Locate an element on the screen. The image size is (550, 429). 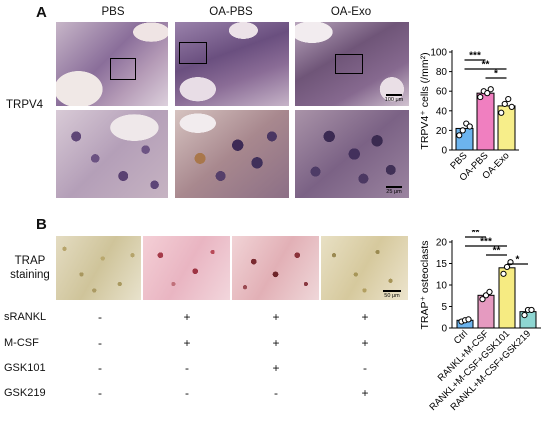
treatment-label: GSK219 is located at coordinates (25, 393).